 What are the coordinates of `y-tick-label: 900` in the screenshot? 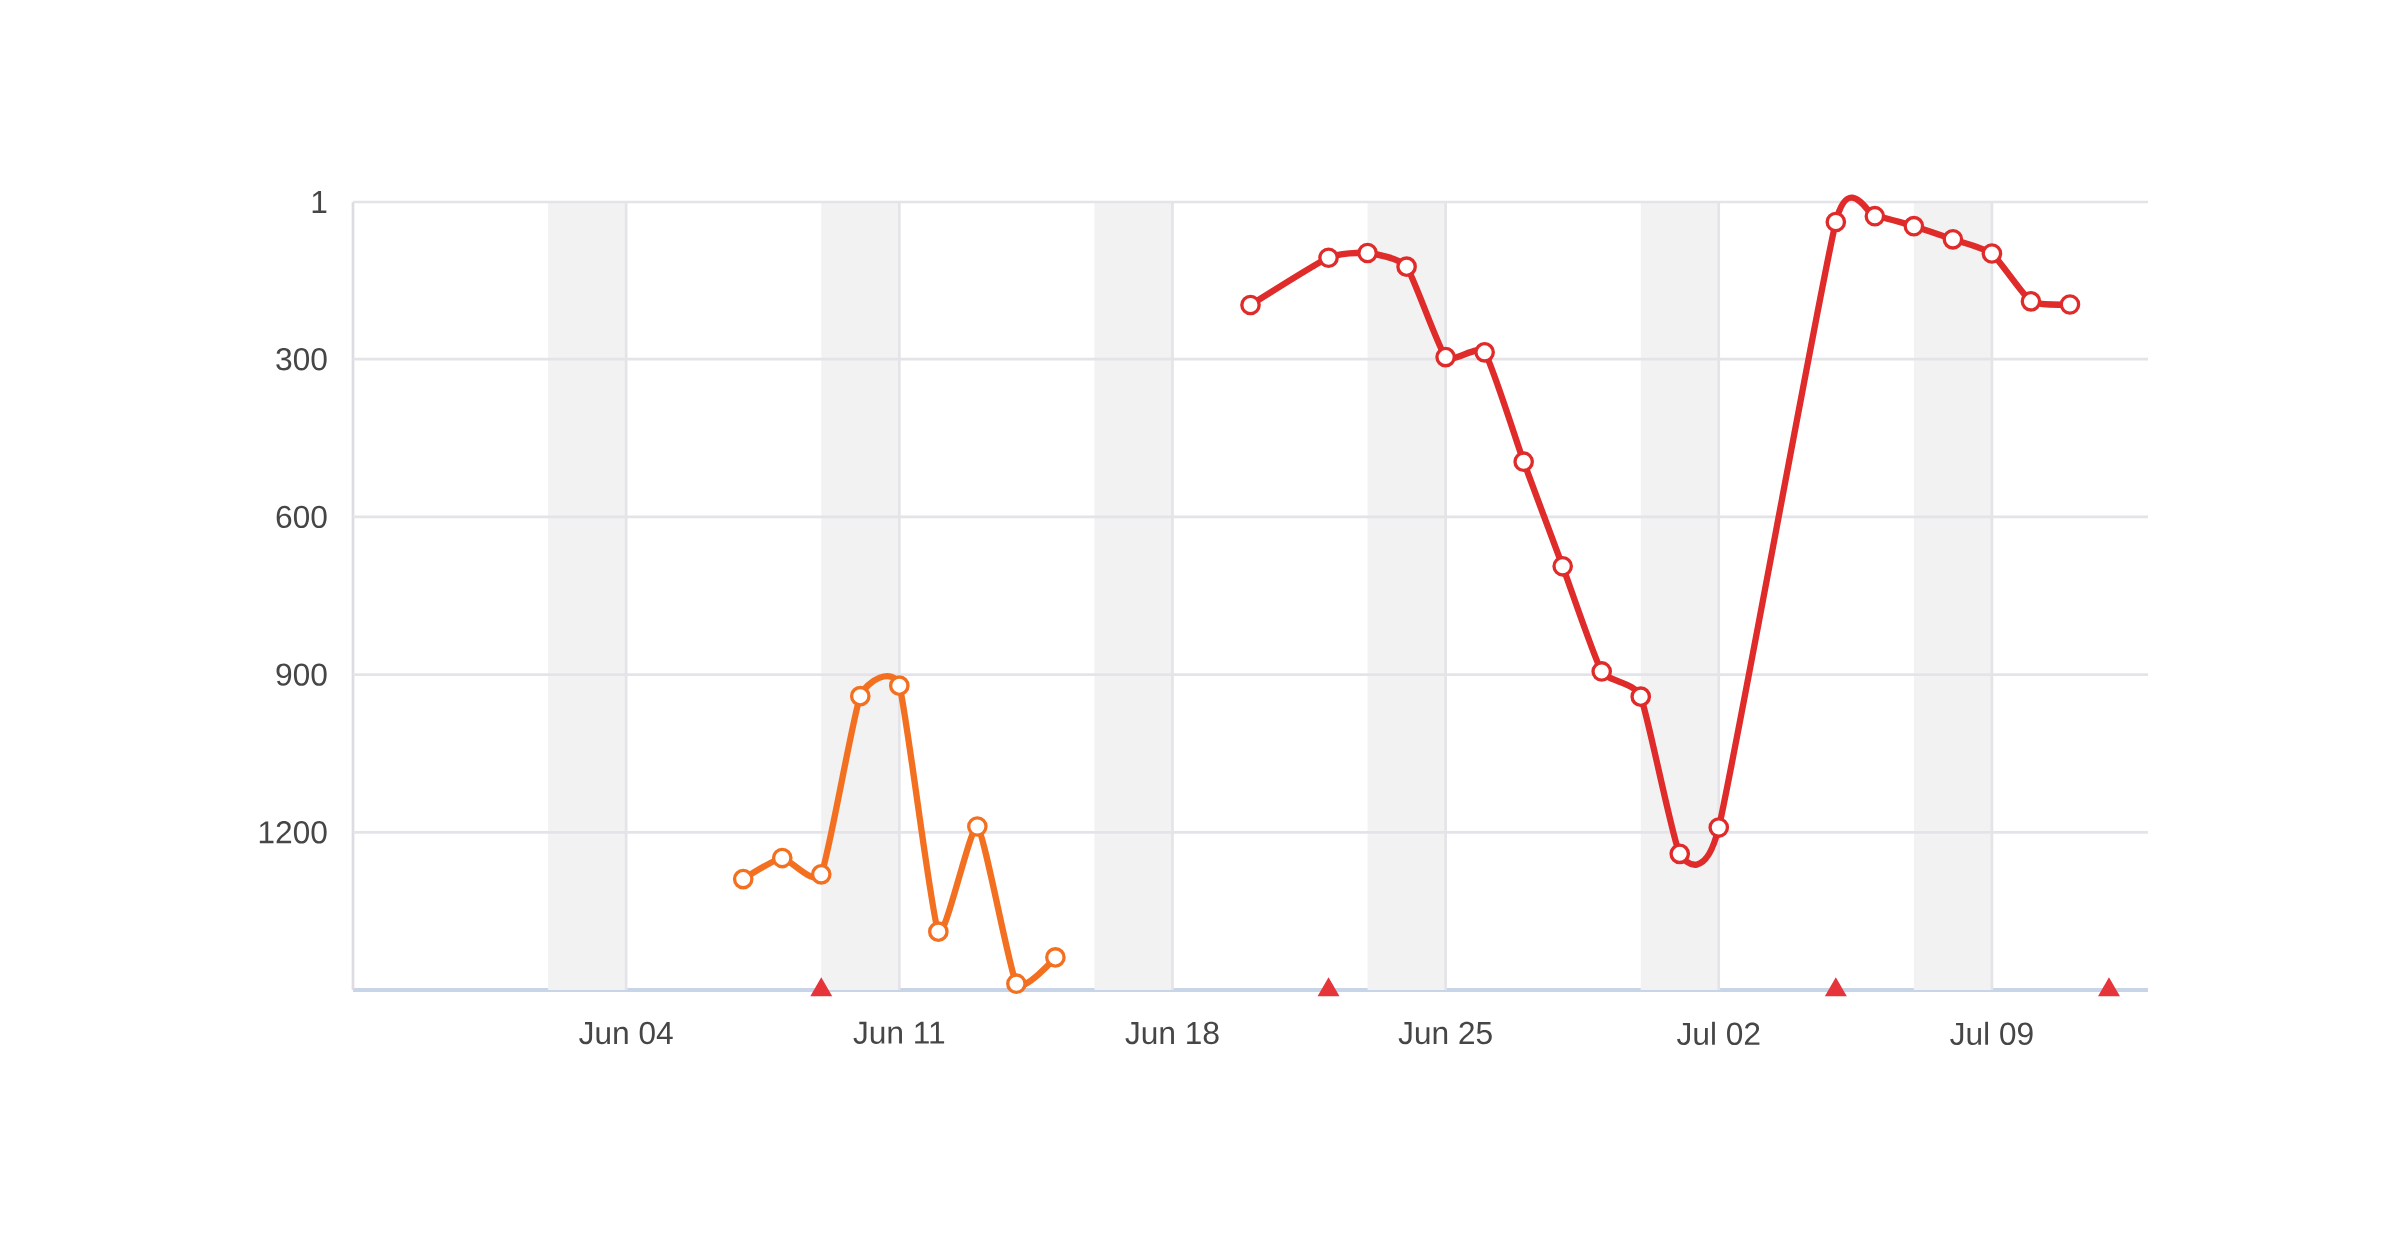 It's located at (301, 674).